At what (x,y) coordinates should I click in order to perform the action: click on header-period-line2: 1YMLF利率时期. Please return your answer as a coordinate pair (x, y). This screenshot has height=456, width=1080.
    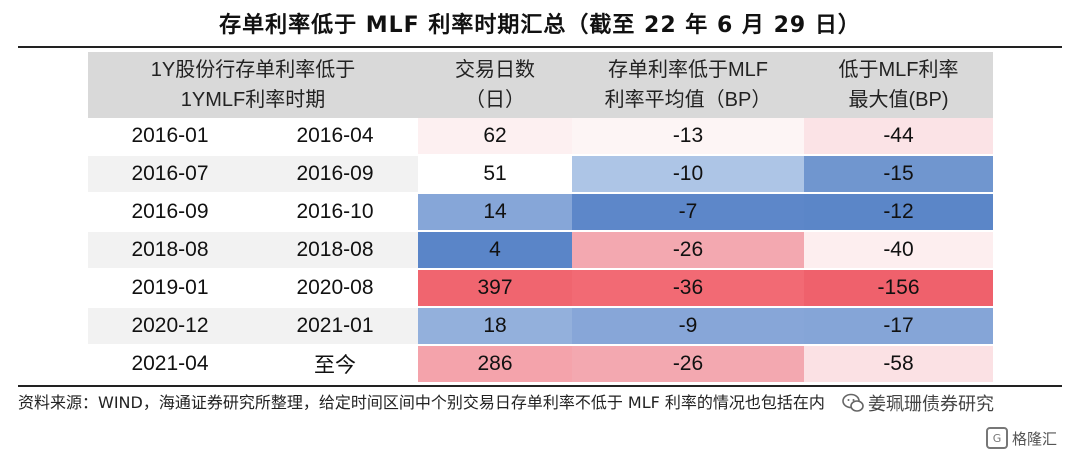
    Looking at the image, I should click on (253, 100).